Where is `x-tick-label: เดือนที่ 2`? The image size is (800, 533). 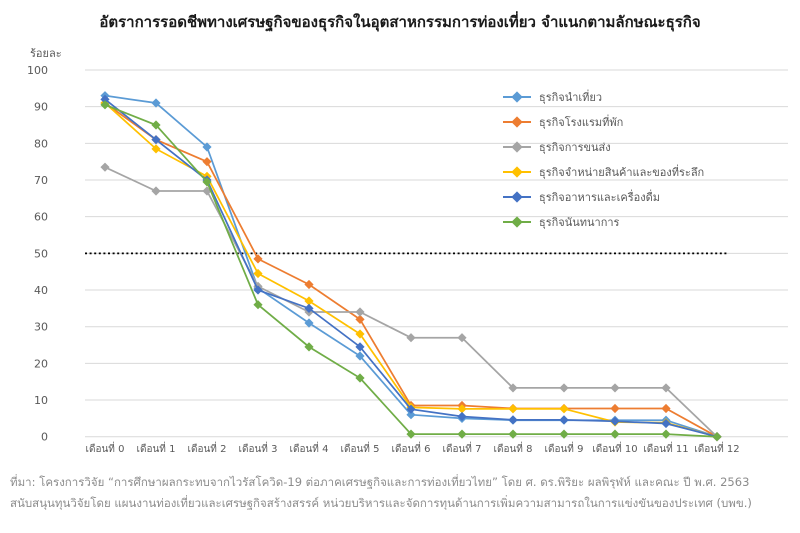 x-tick-label: เดือนที่ 2 is located at coordinates (207, 448).